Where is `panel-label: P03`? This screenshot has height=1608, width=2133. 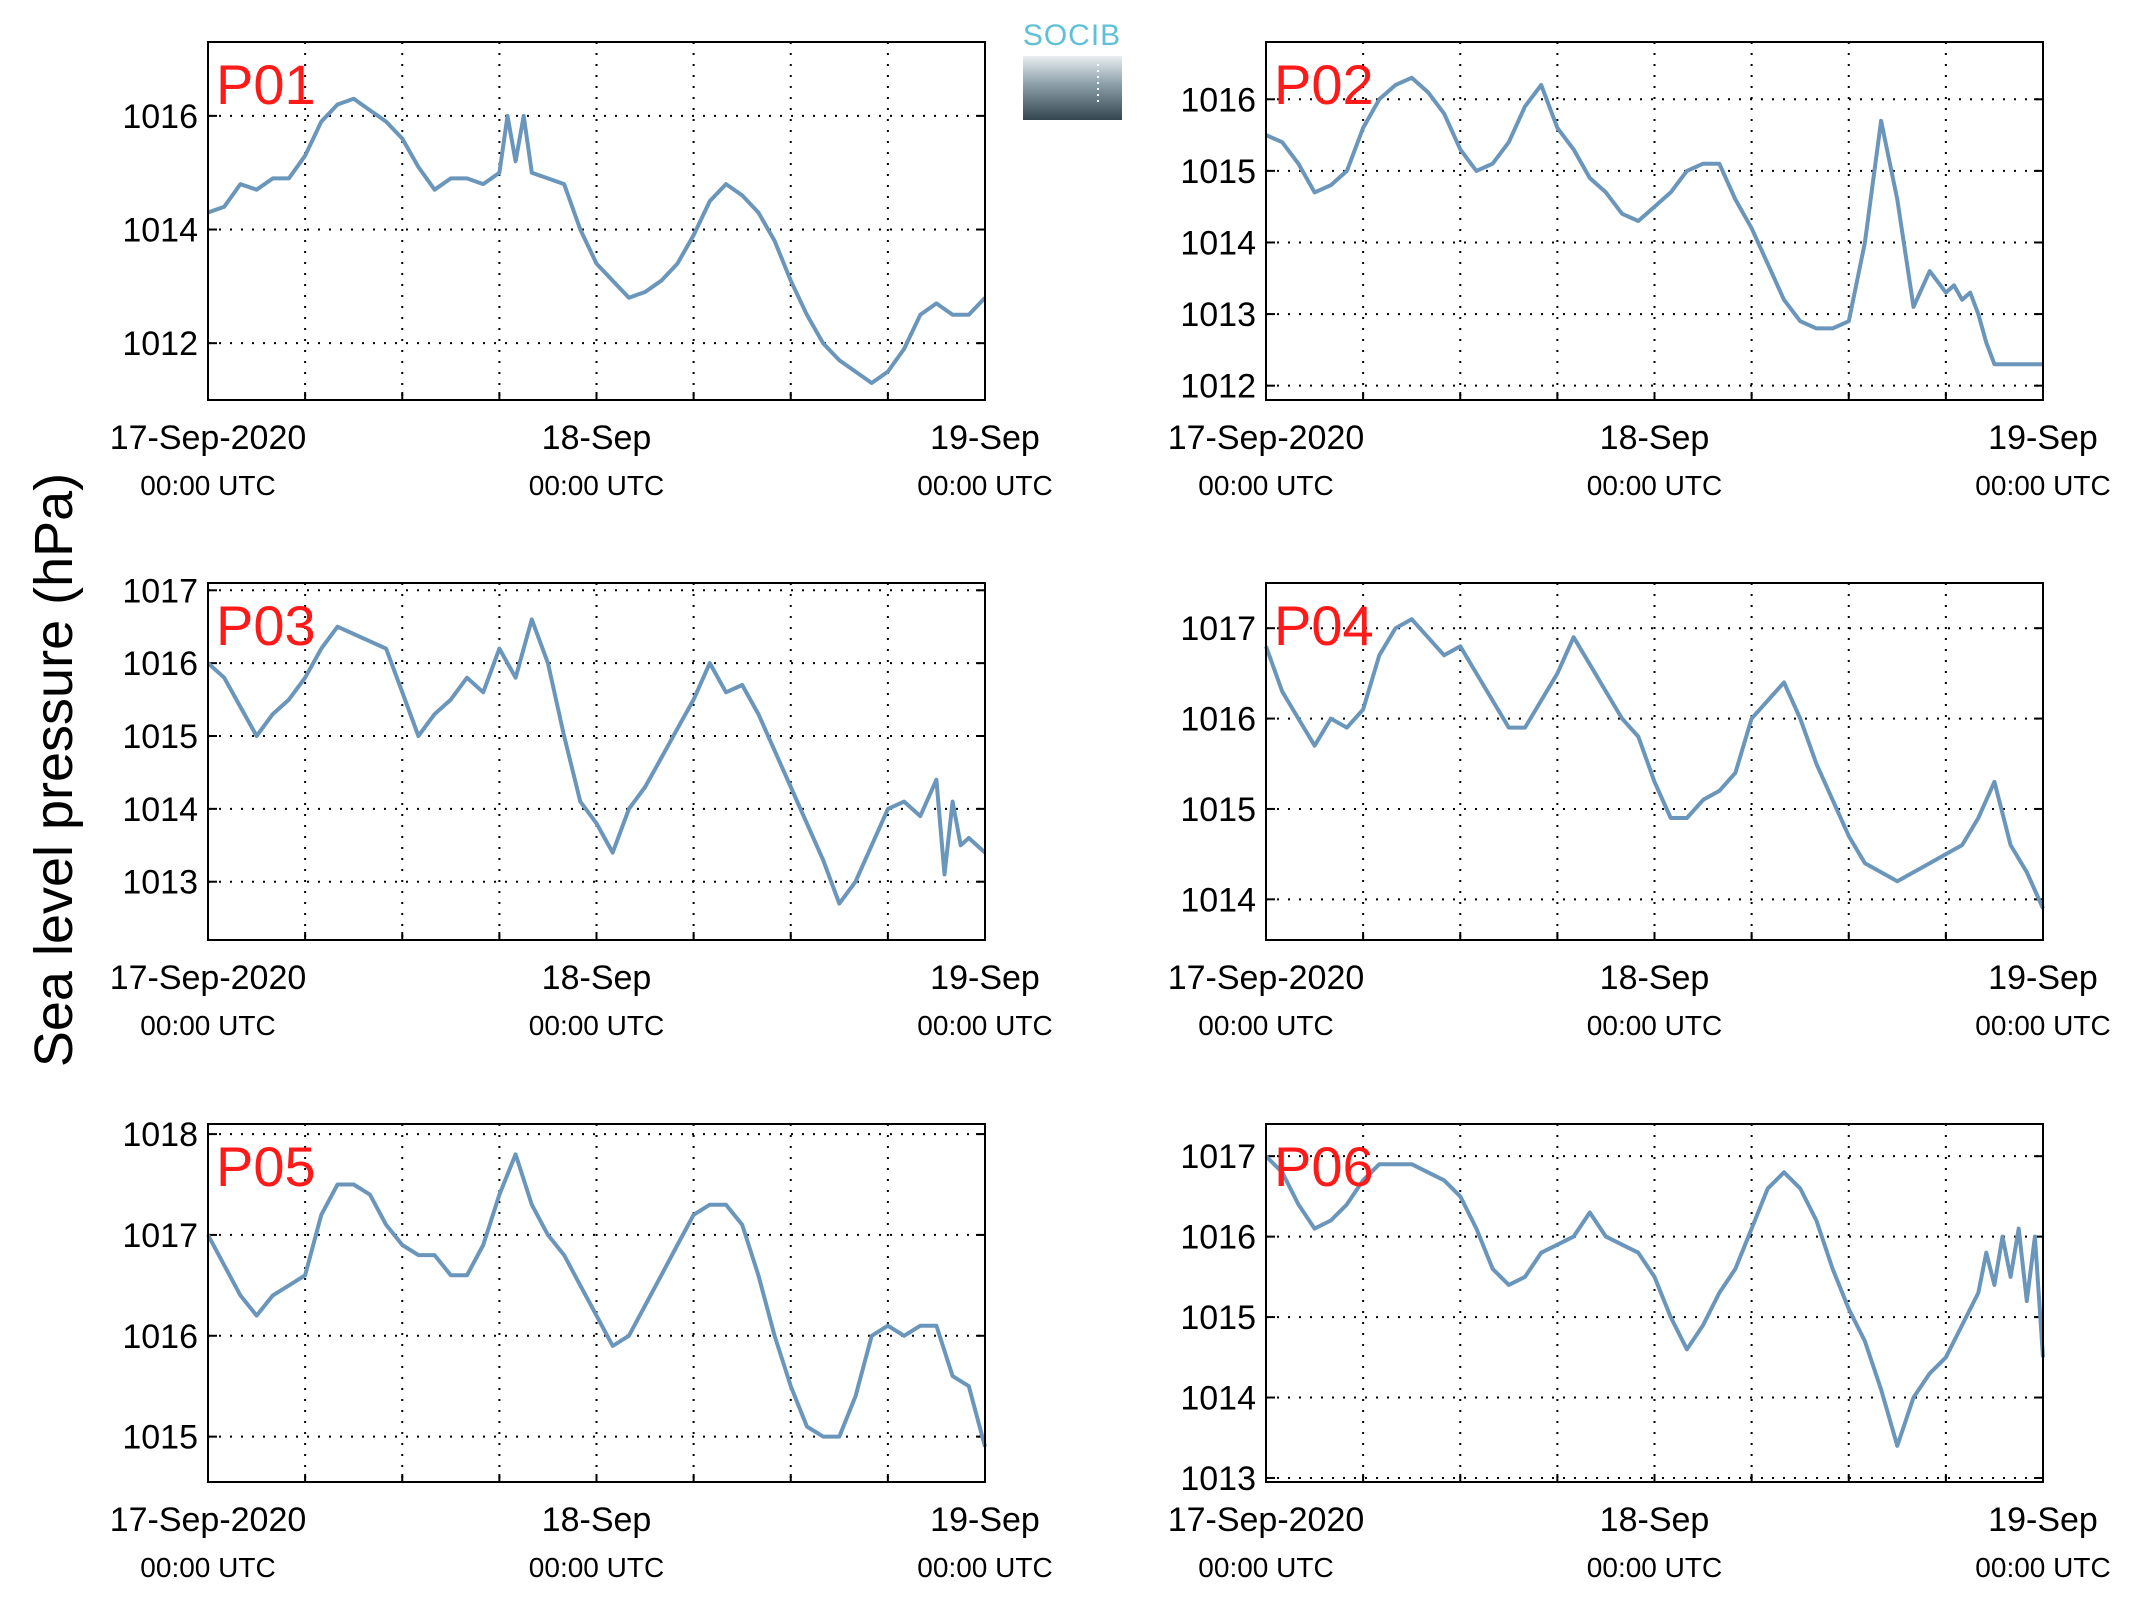 panel-label: P03 is located at coordinates (266, 625).